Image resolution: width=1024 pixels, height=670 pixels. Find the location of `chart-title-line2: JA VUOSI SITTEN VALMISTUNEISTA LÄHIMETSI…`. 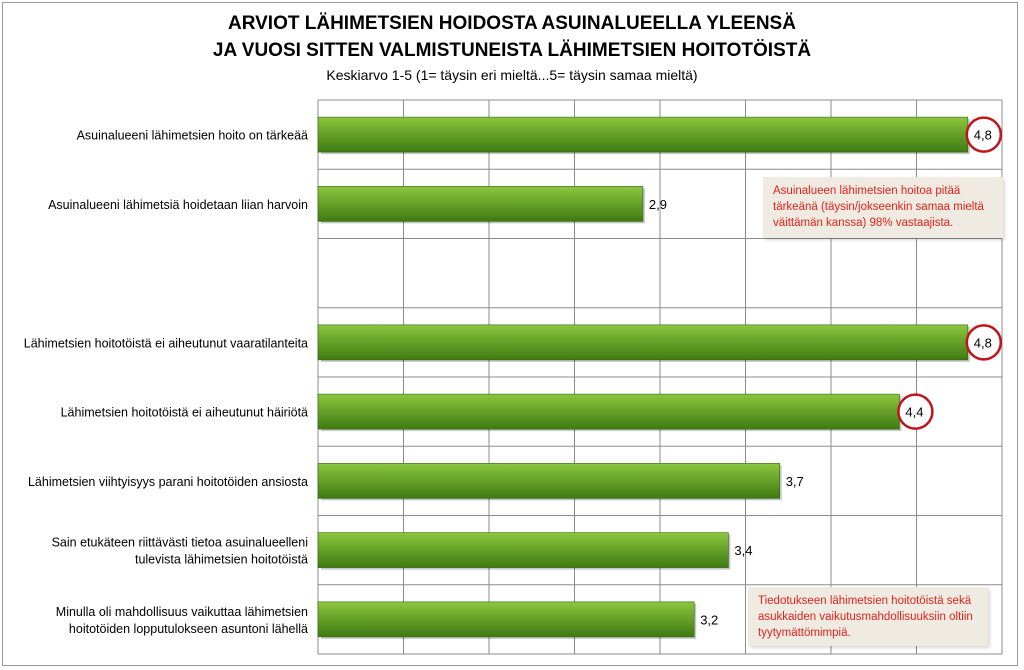

chart-title-line2: JA VUOSI SITTEN VALMISTUNEISTA LÄHIMETSI… is located at coordinates (512, 50).